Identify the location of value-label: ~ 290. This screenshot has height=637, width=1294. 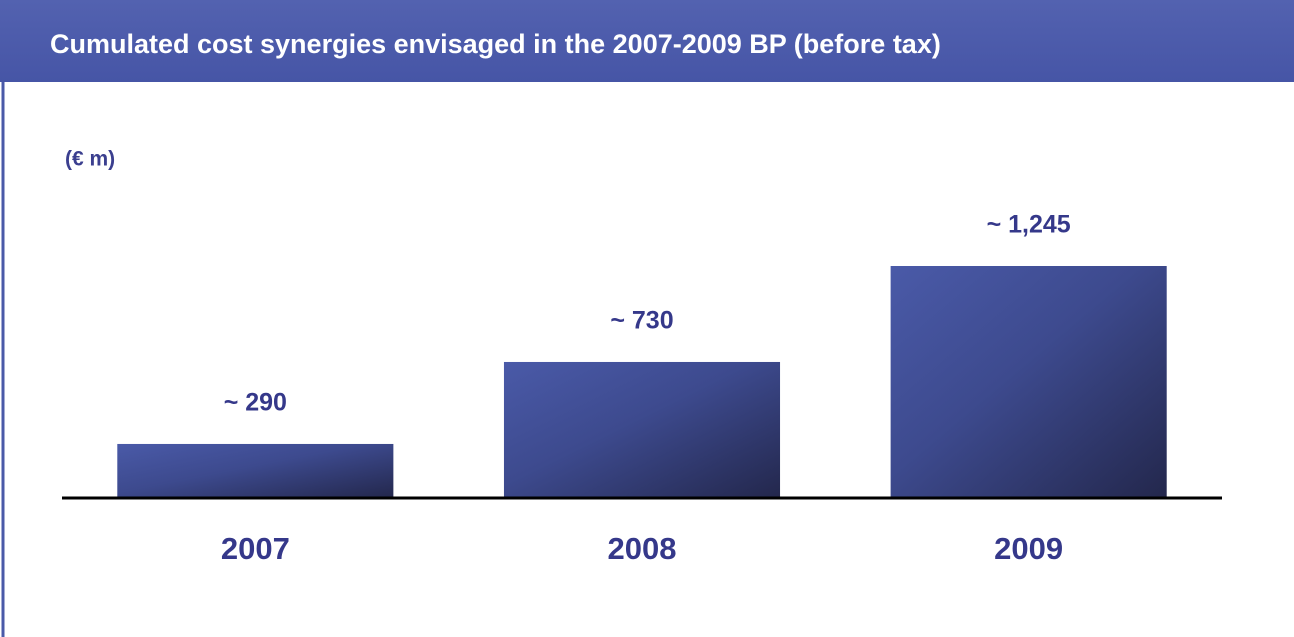
(255, 403).